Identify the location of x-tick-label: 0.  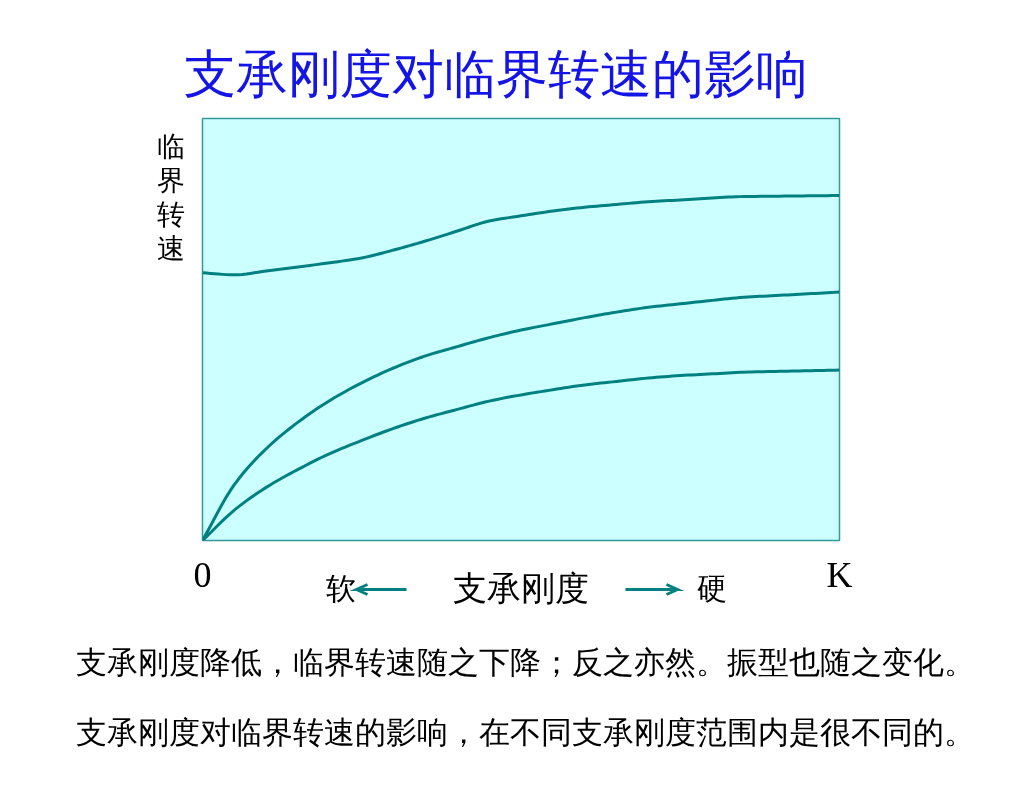
(202, 574).